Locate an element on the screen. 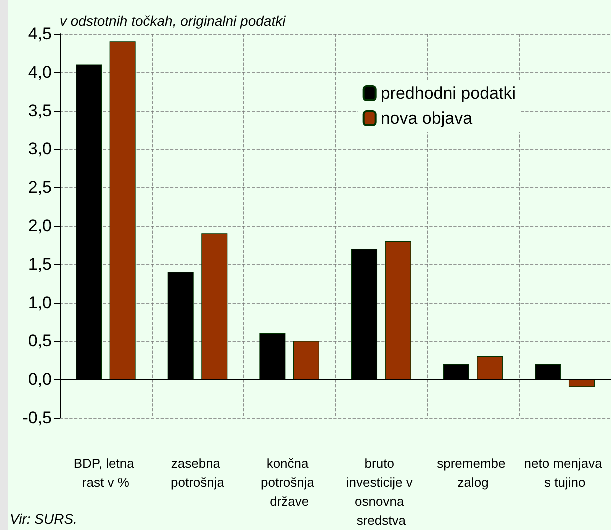 This screenshot has width=611, height=530. legend-label: predhodni podatki is located at coordinates (448, 93).